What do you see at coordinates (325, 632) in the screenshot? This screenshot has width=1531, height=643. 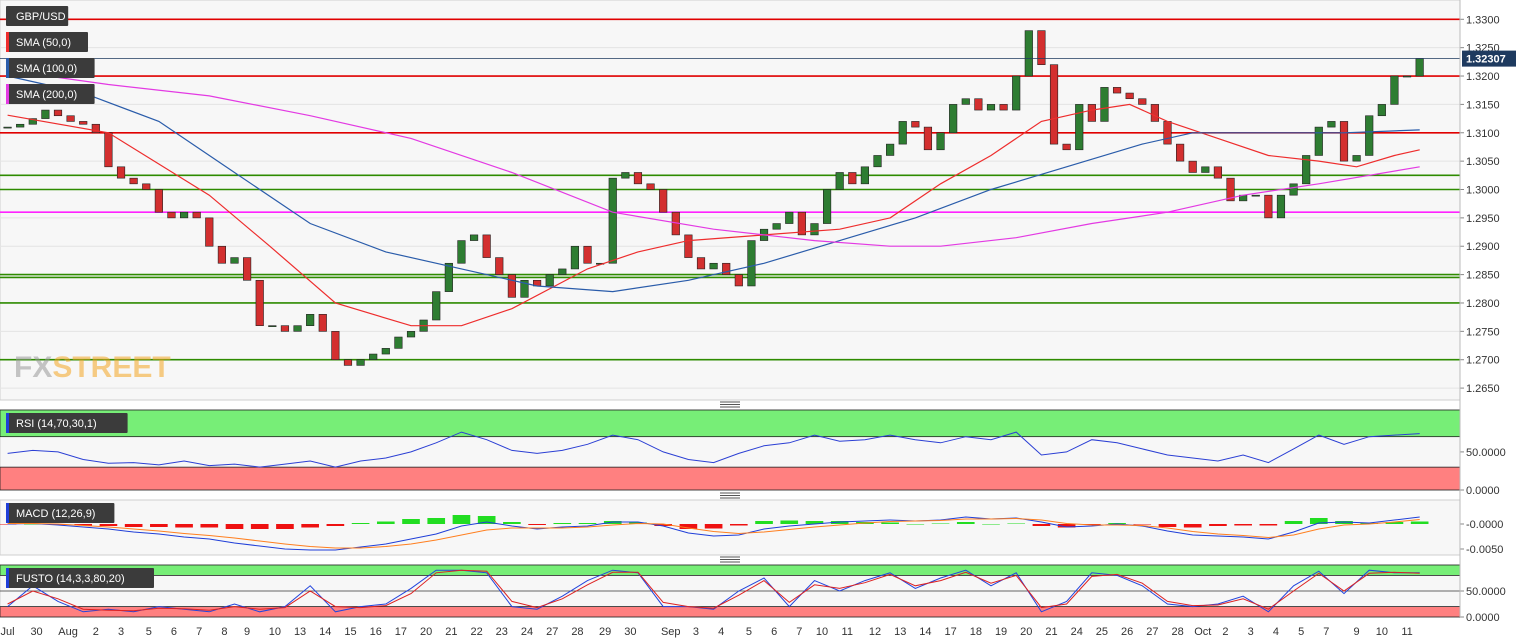 I see `x-tick-label: 14` at bounding box center [325, 632].